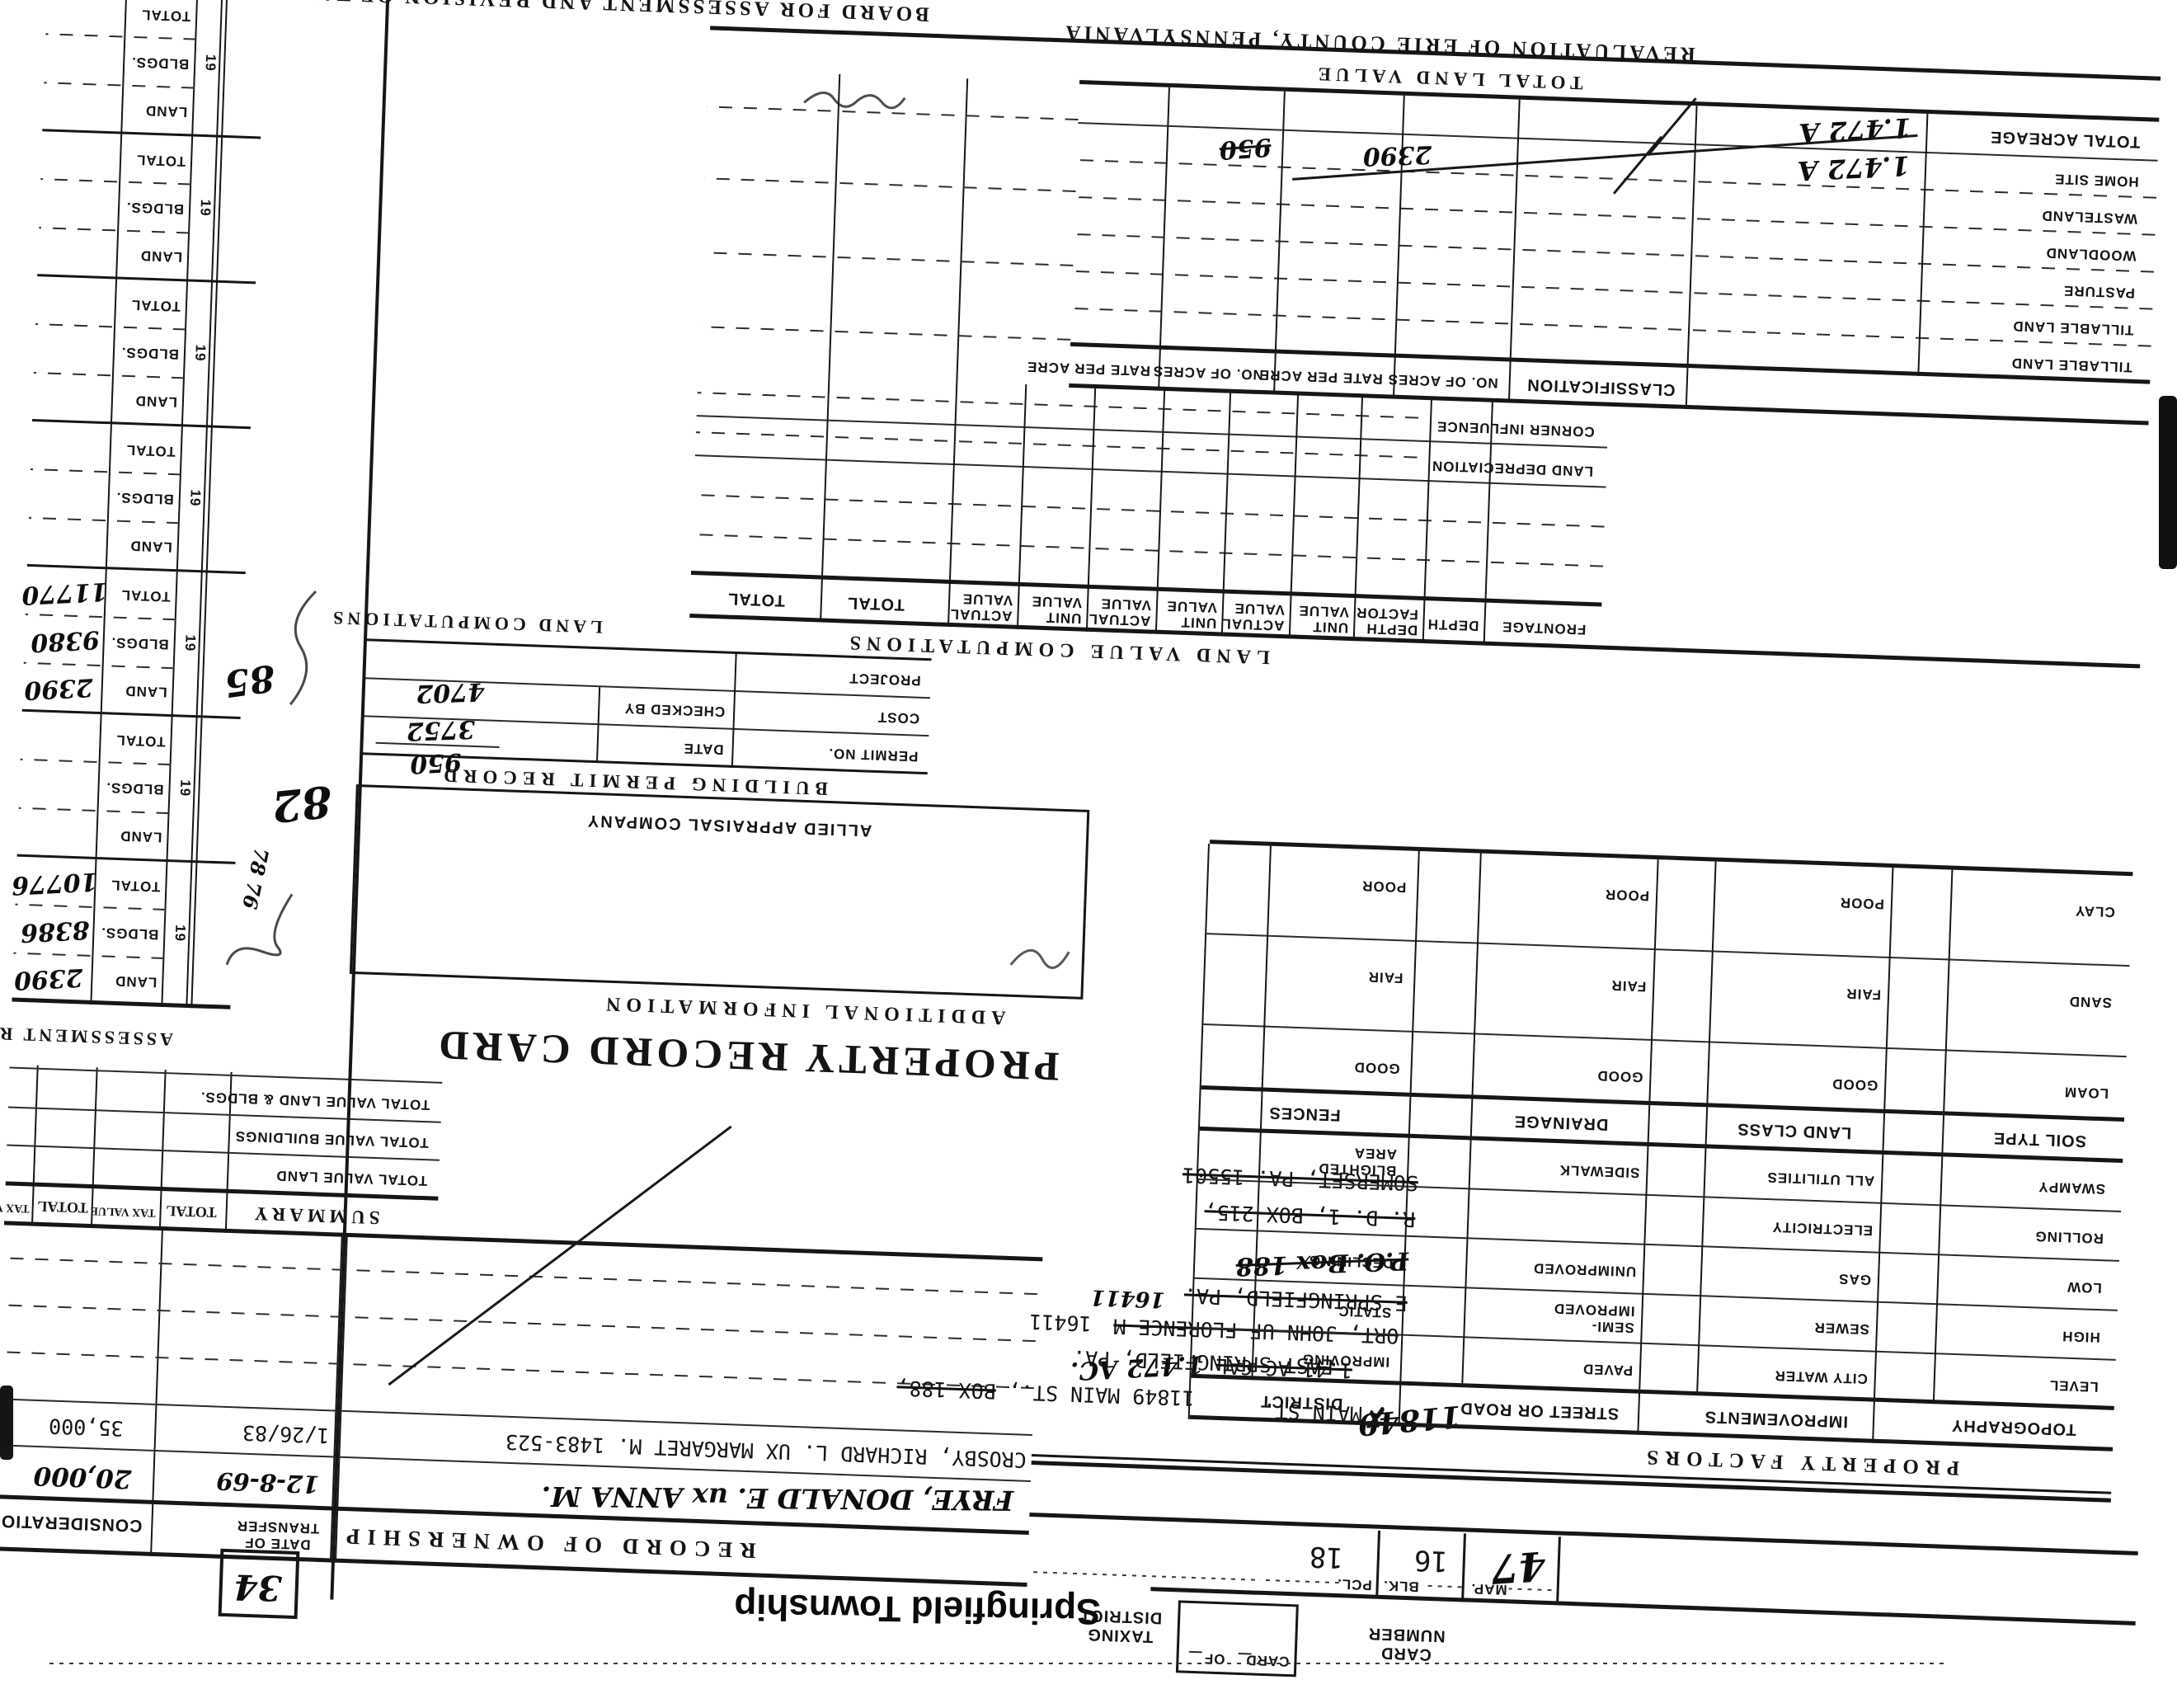  What do you see at coordinates (633, 782) in the screenshot?
I see `permit-title: BUILDING PERMIT RECORD` at bounding box center [633, 782].